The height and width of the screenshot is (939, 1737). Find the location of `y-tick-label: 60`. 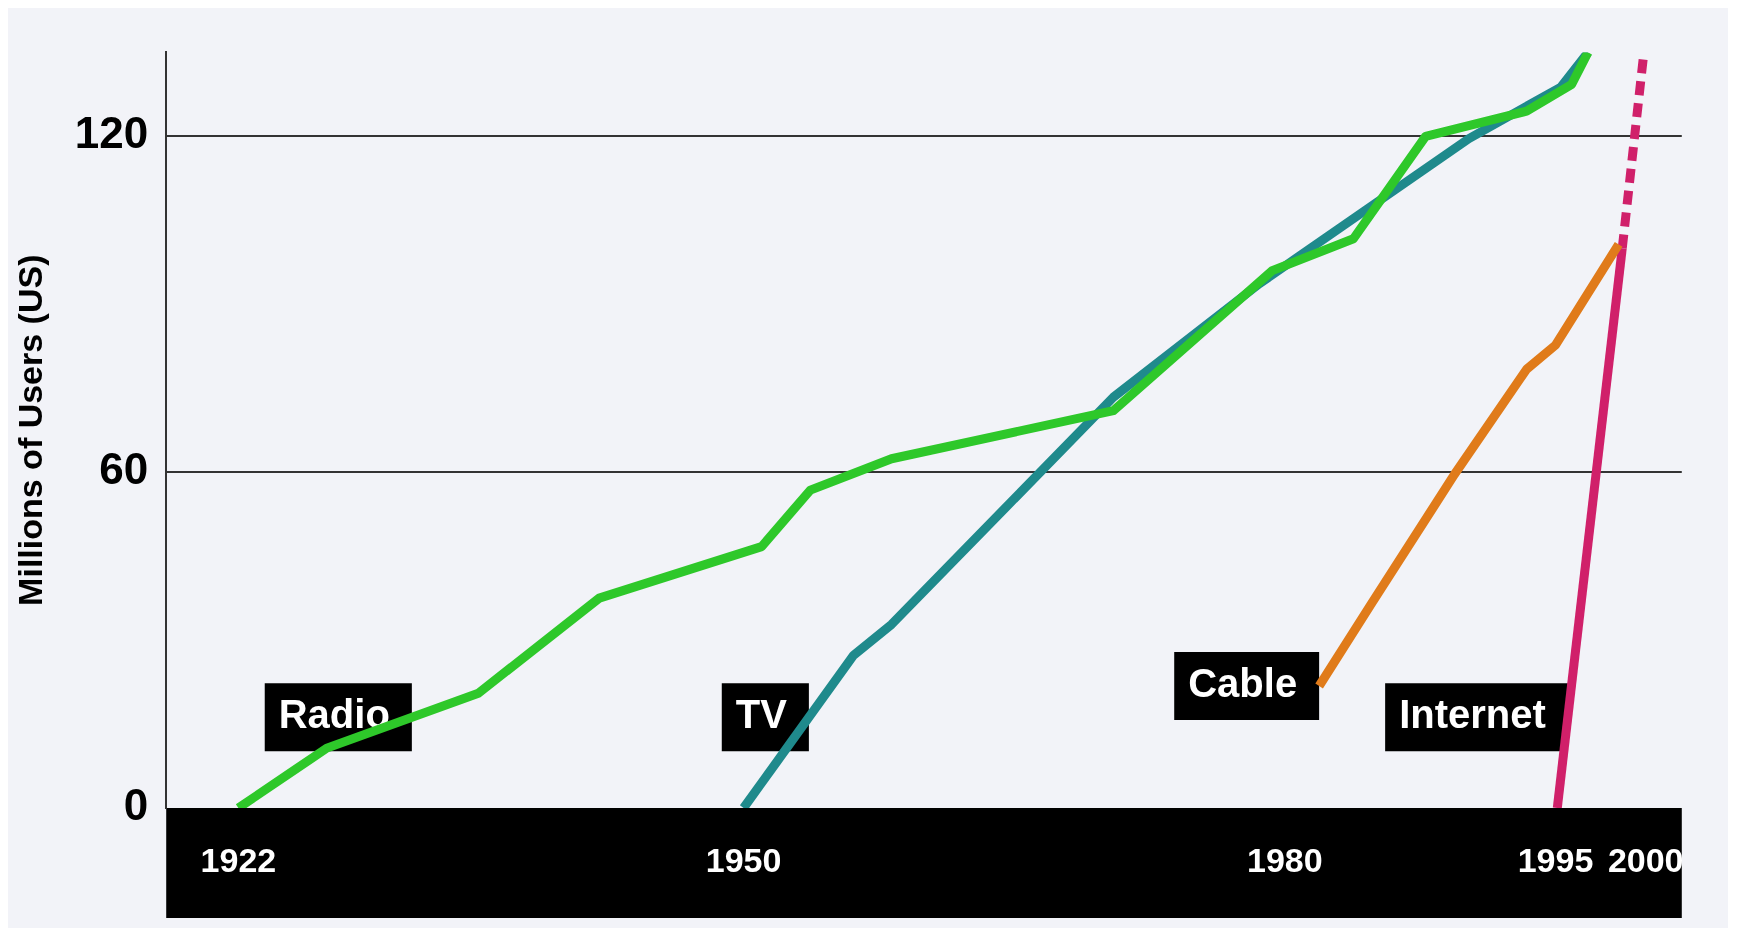

y-tick-label: 60 is located at coordinates (124, 469).